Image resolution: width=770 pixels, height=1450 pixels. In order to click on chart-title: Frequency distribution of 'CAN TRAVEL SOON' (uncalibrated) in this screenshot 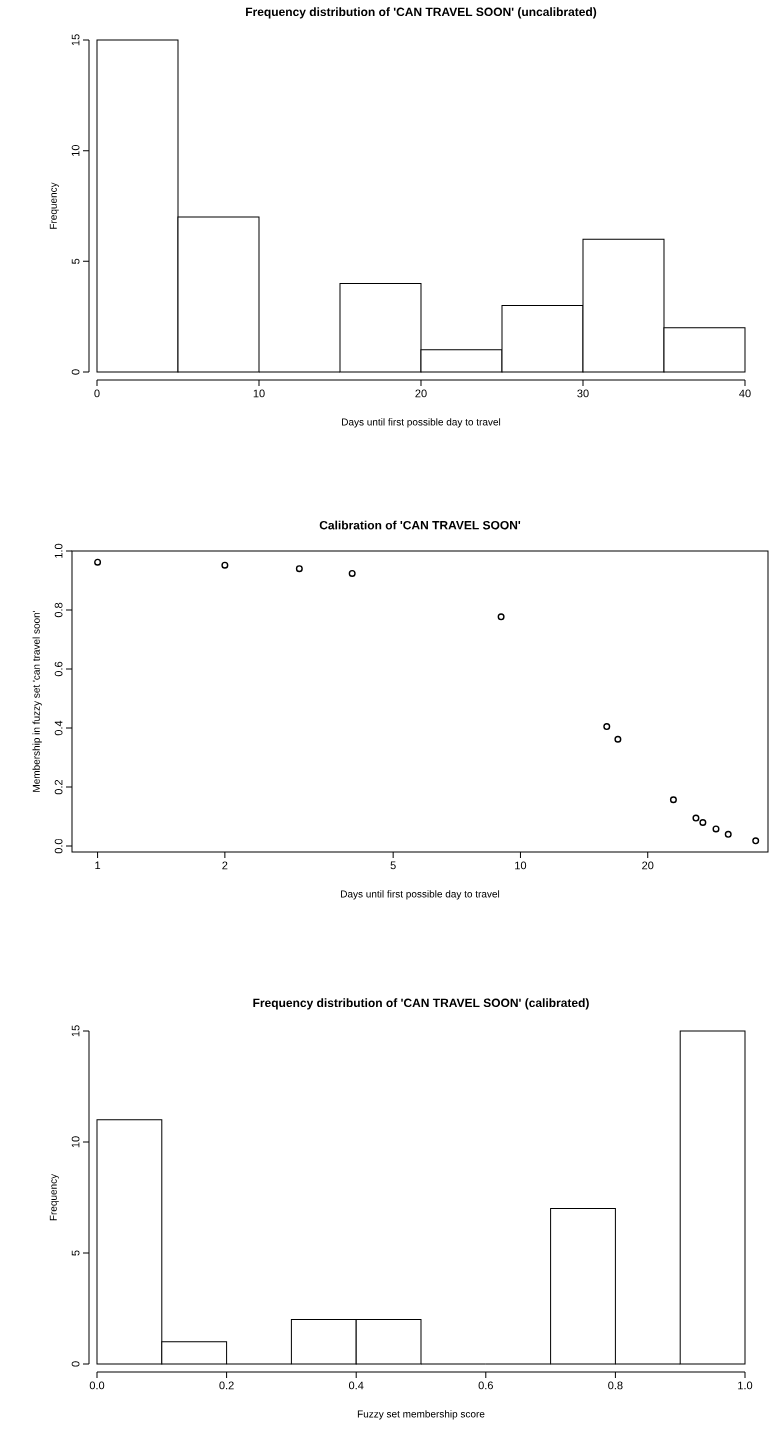, I will do `click(421, 13)`.